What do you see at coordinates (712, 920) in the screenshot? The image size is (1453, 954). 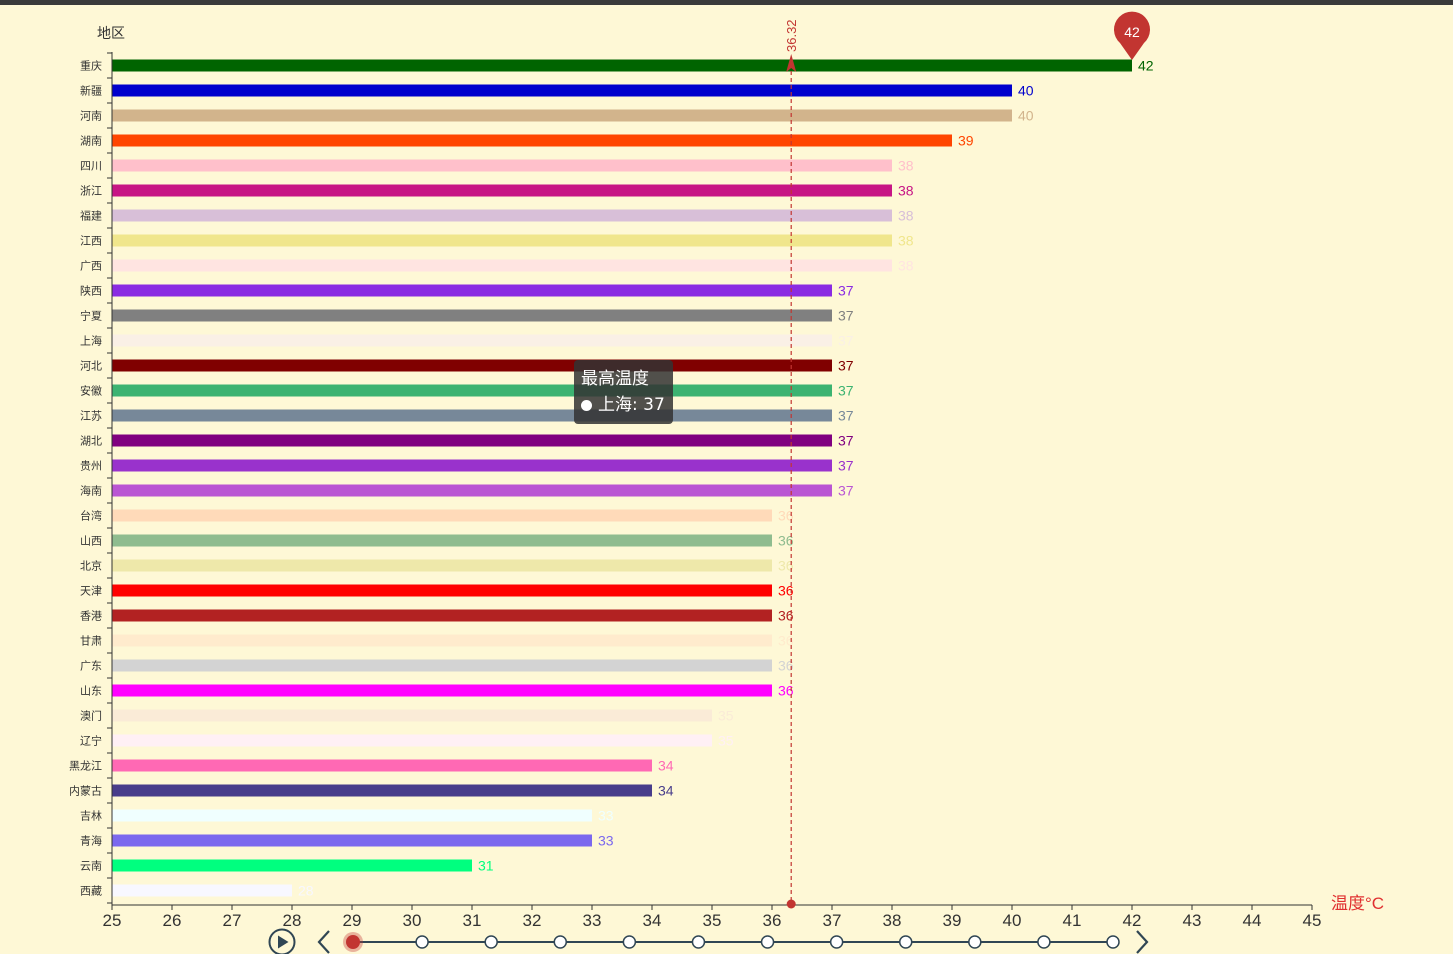 I see `x-tick-label: 35` at bounding box center [712, 920].